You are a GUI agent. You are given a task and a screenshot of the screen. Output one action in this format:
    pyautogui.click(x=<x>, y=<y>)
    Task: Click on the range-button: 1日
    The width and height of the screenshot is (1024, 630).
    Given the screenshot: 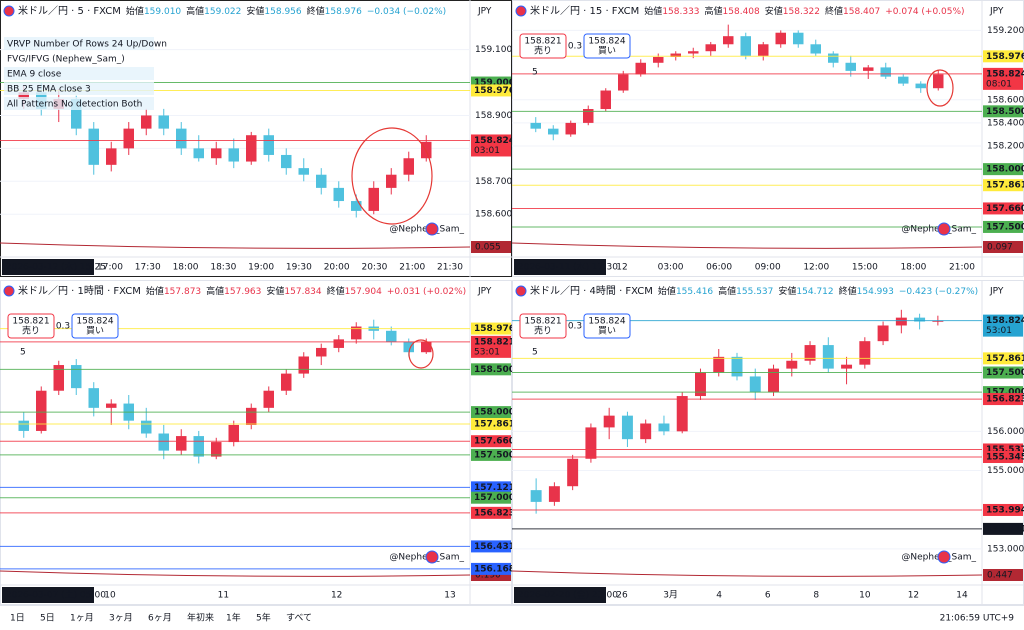 What is the action you would take?
    pyautogui.click(x=17, y=618)
    